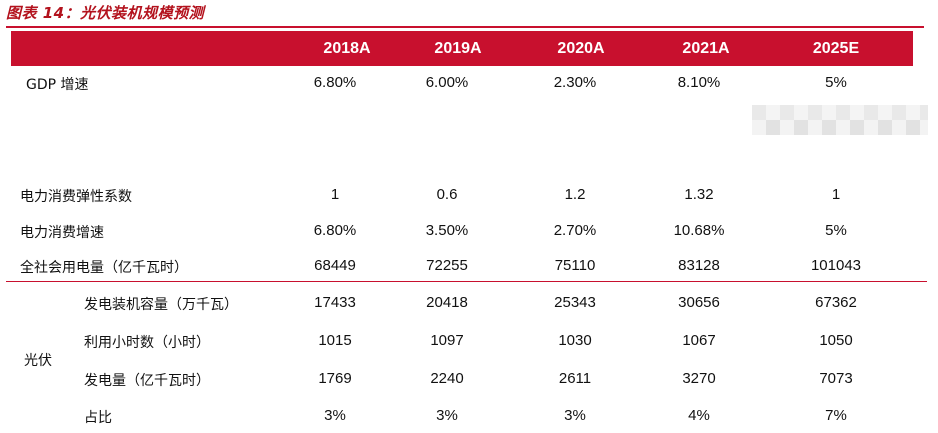 The width and height of the screenshot is (938, 433). What do you see at coordinates (575, 378) in the screenshot?
I see `table-cell: 2611` at bounding box center [575, 378].